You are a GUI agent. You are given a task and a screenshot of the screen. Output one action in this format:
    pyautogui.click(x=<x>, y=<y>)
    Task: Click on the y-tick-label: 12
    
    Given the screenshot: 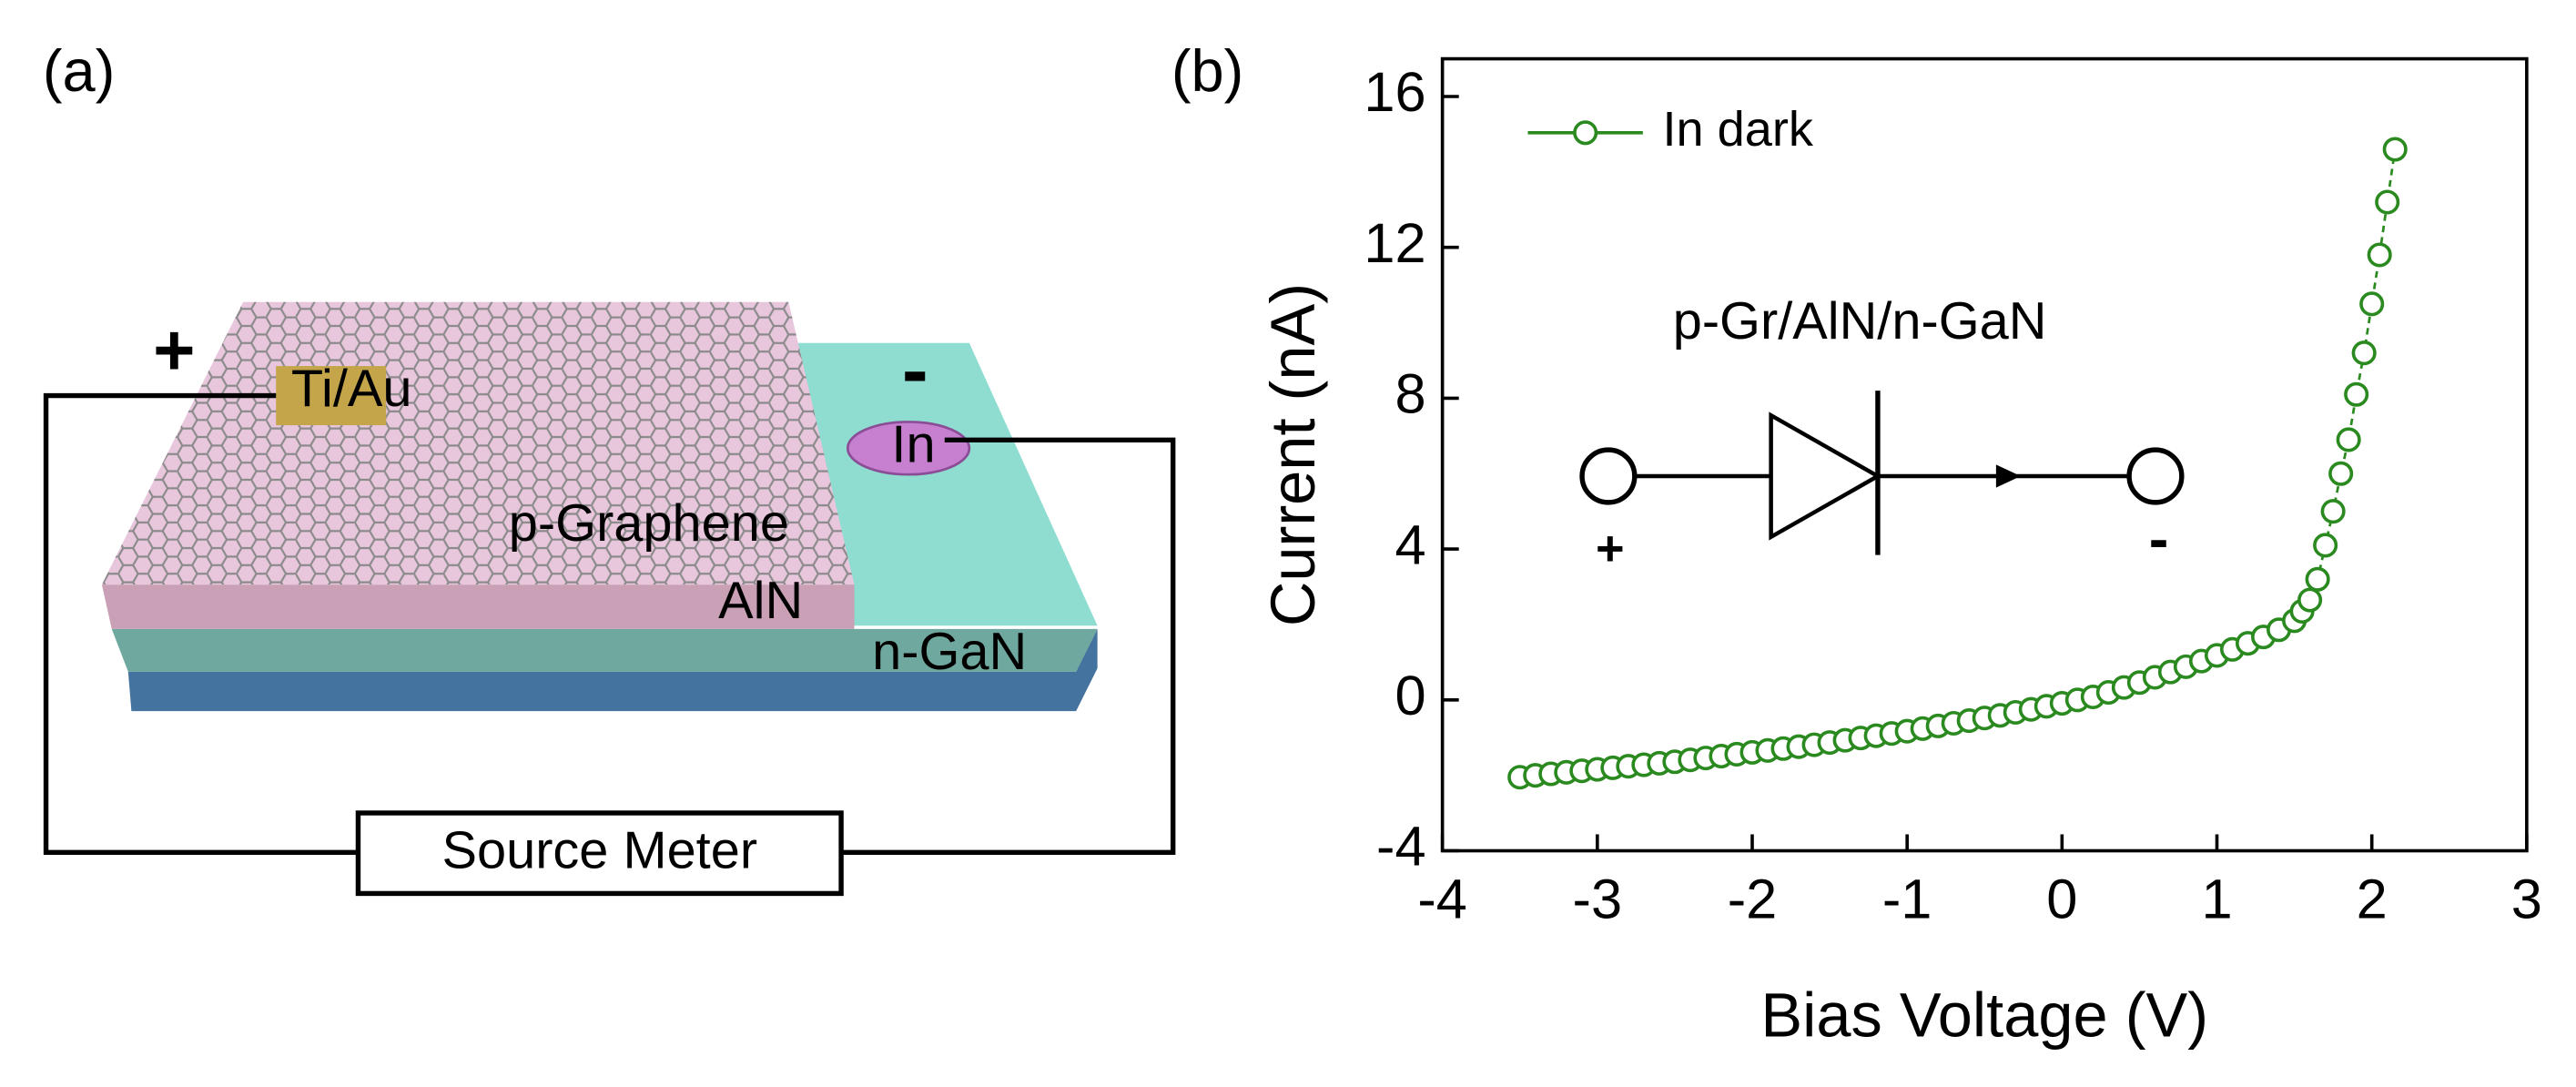 What is the action you would take?
    pyautogui.click(x=1394, y=243)
    